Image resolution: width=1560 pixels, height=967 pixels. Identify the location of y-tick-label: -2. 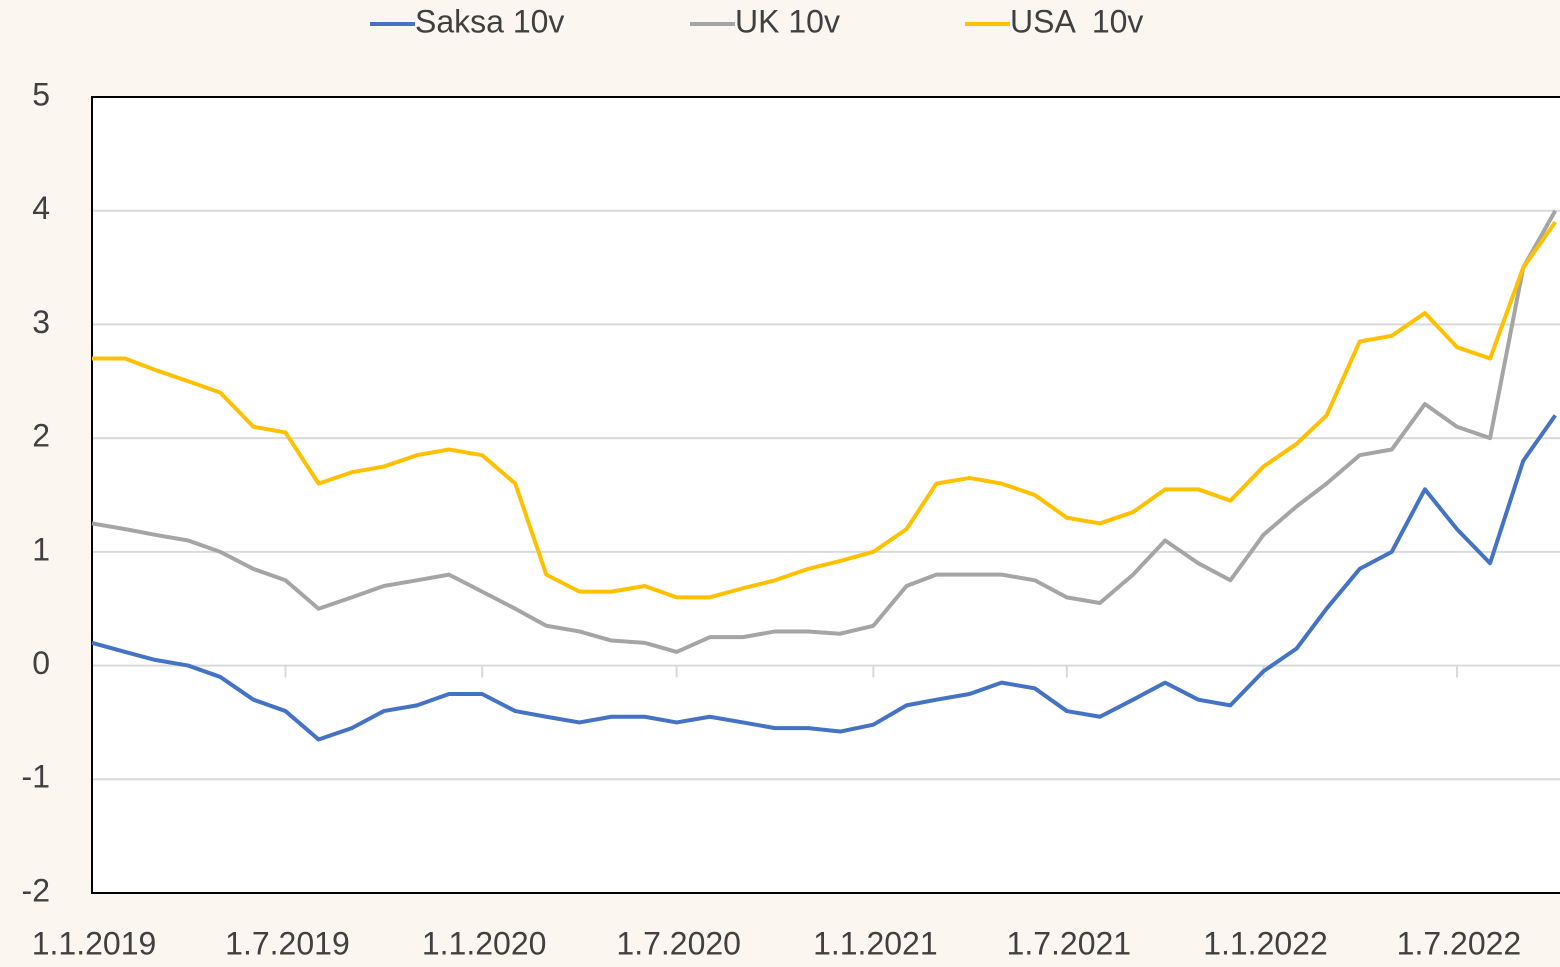
(36, 890).